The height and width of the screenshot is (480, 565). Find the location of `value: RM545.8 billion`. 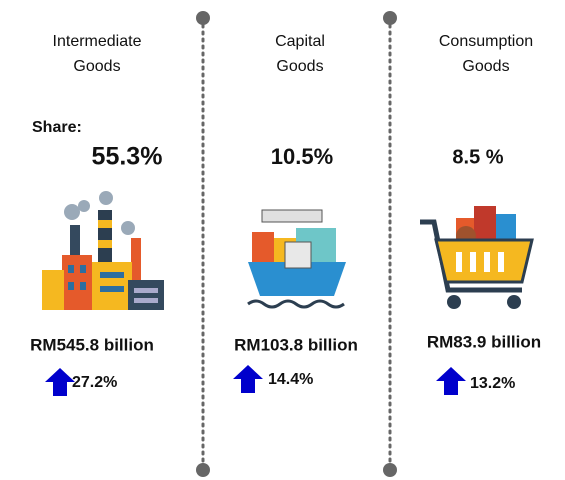

value: RM545.8 billion is located at coordinates (92, 344).